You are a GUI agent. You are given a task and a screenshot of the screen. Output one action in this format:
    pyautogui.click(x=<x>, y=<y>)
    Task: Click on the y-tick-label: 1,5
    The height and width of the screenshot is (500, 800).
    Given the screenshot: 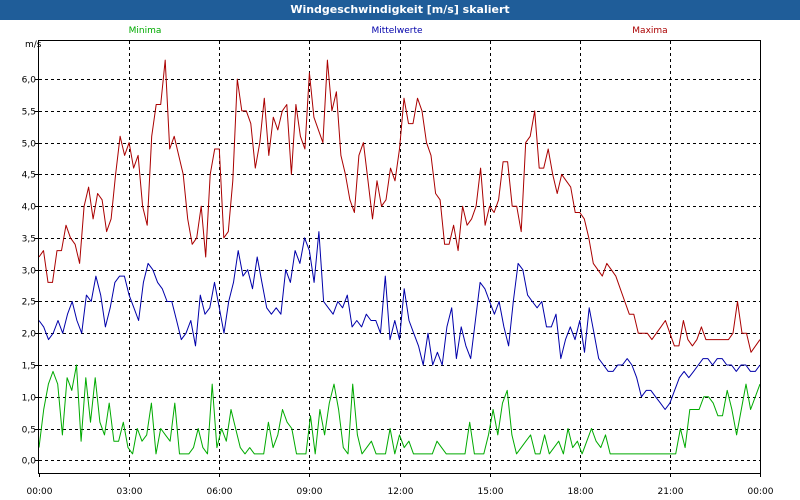 What is the action you would take?
    pyautogui.click(x=29, y=367)
    